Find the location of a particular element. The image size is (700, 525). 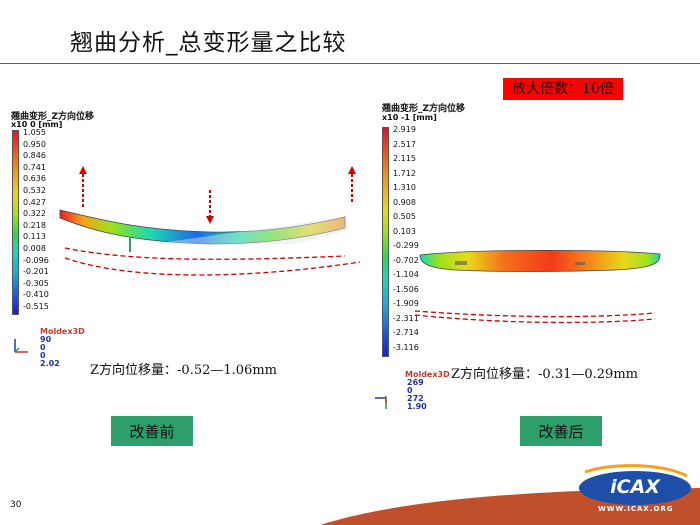

right-warpage-model is located at coordinates (538, 286).